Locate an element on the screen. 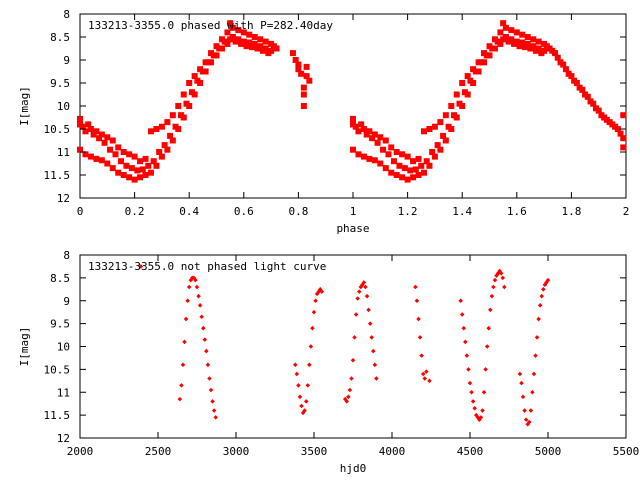 This screenshot has width=640, height=480. phased-y-tick-label: 8.5 is located at coordinates (60, 37).